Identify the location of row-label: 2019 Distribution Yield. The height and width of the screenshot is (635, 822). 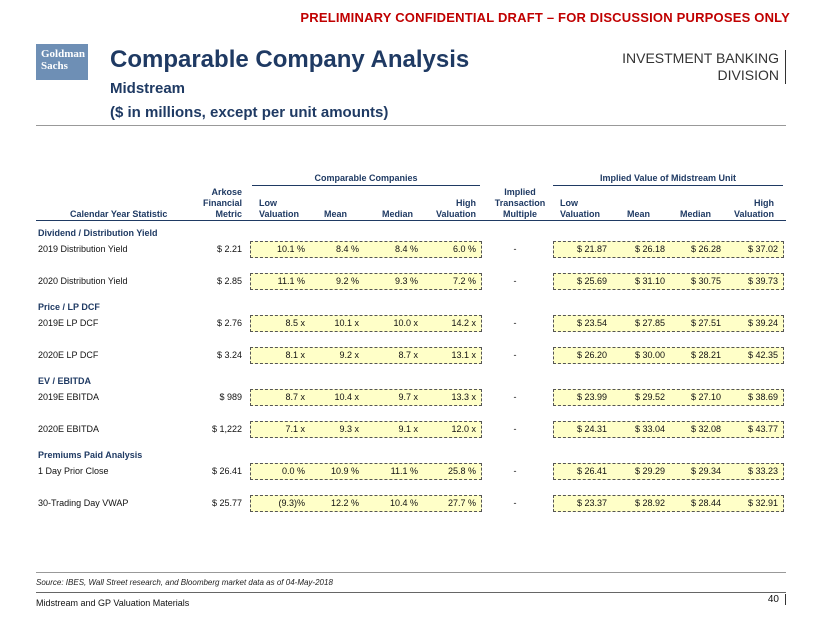
(83, 249).